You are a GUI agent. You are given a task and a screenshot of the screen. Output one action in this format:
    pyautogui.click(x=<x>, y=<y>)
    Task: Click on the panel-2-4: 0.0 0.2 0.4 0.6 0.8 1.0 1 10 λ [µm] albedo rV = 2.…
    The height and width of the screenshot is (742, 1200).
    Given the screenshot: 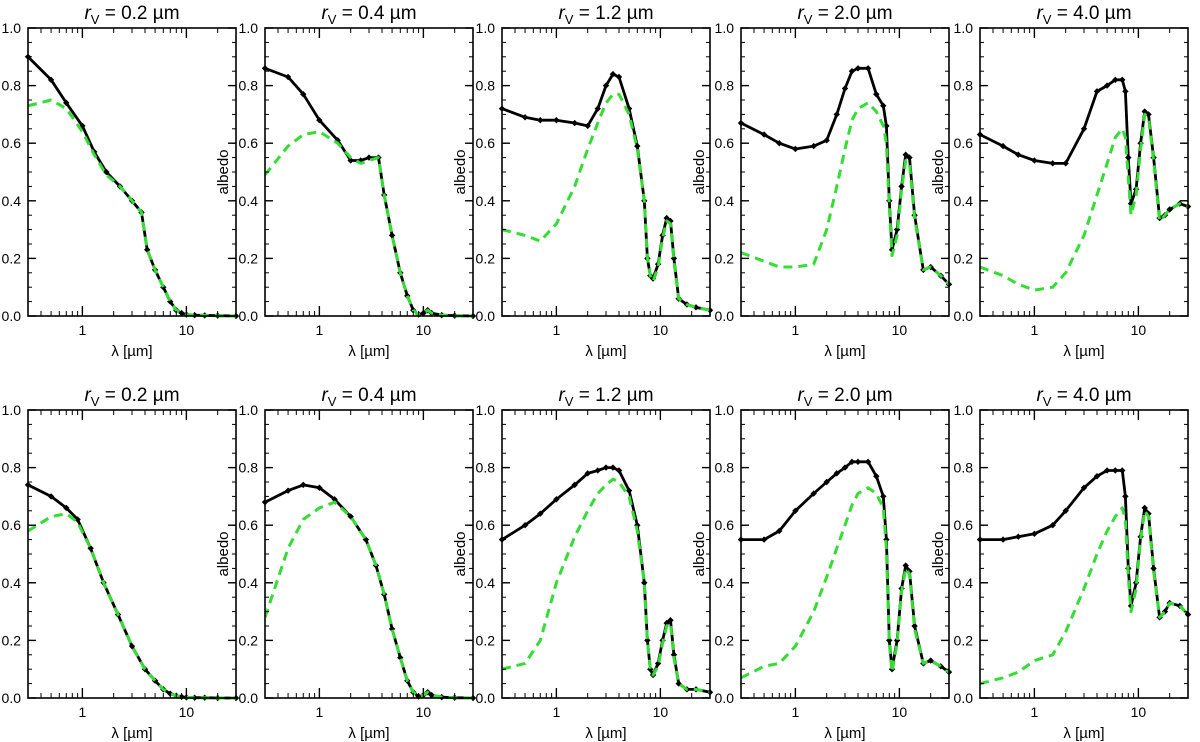 What is the action you would take?
    pyautogui.click(x=822, y=563)
    